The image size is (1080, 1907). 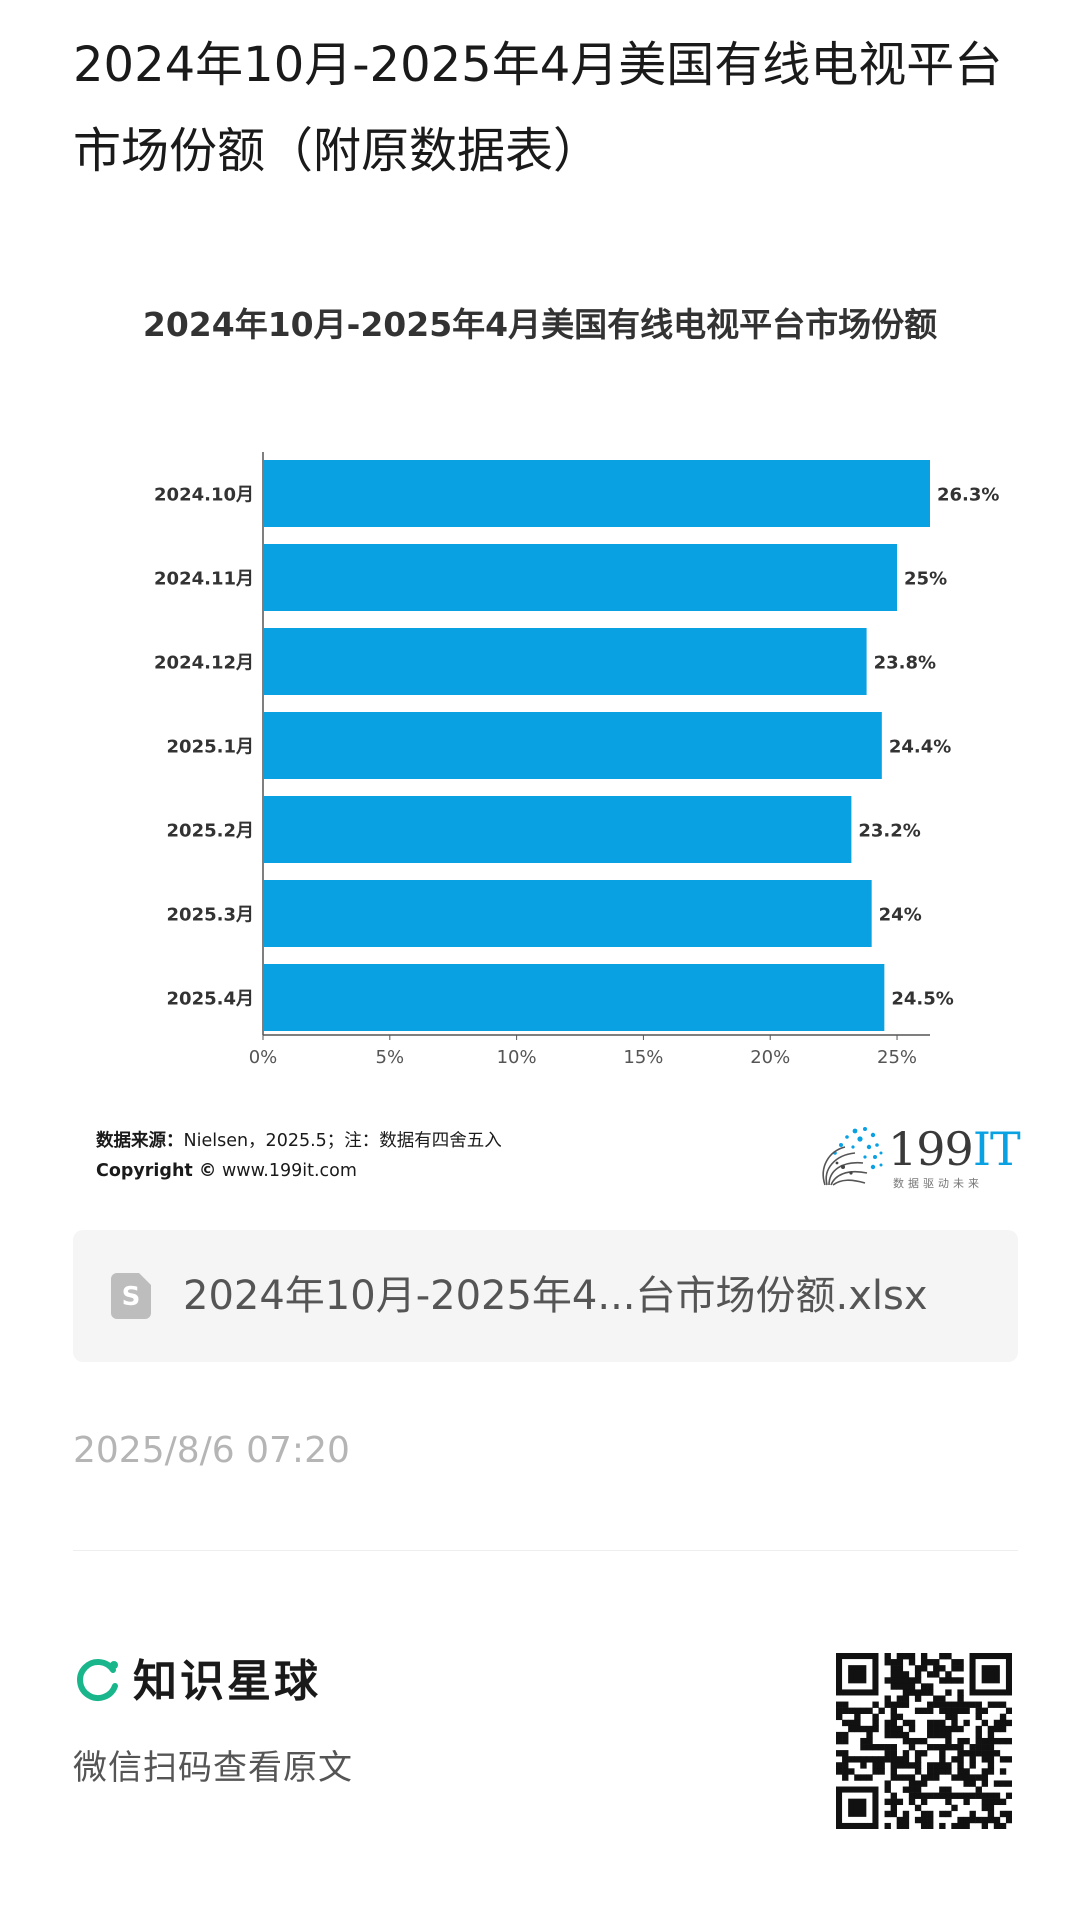 I want to click on data-label-0: 26.3%, so click(x=968, y=495).